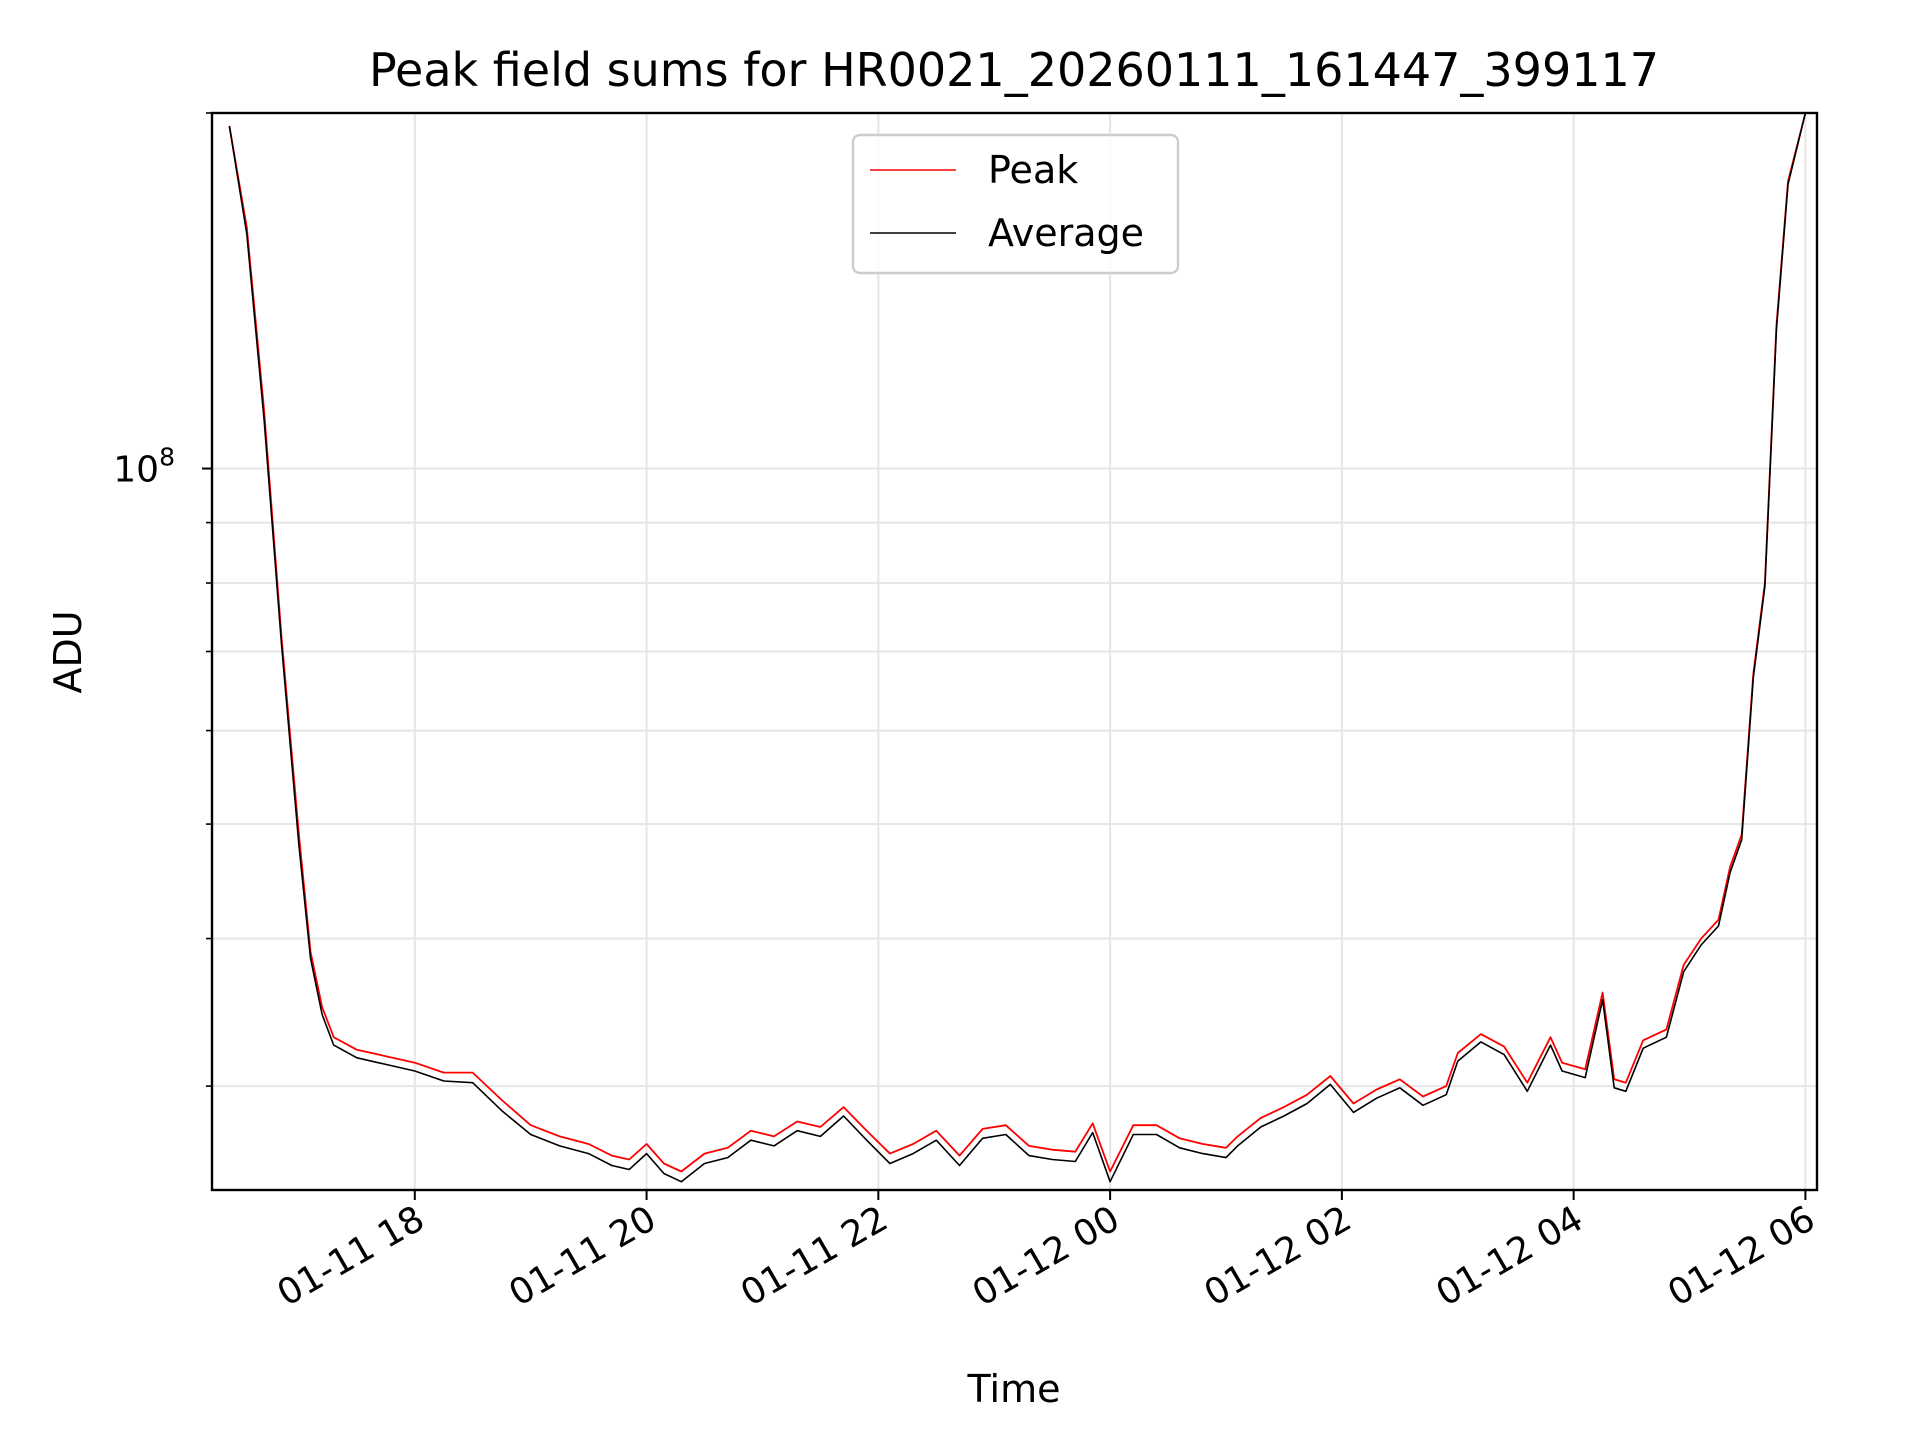 Image resolution: width=1920 pixels, height=1440 pixels. I want to click on y-tick-exponent: 8, so click(167, 457).